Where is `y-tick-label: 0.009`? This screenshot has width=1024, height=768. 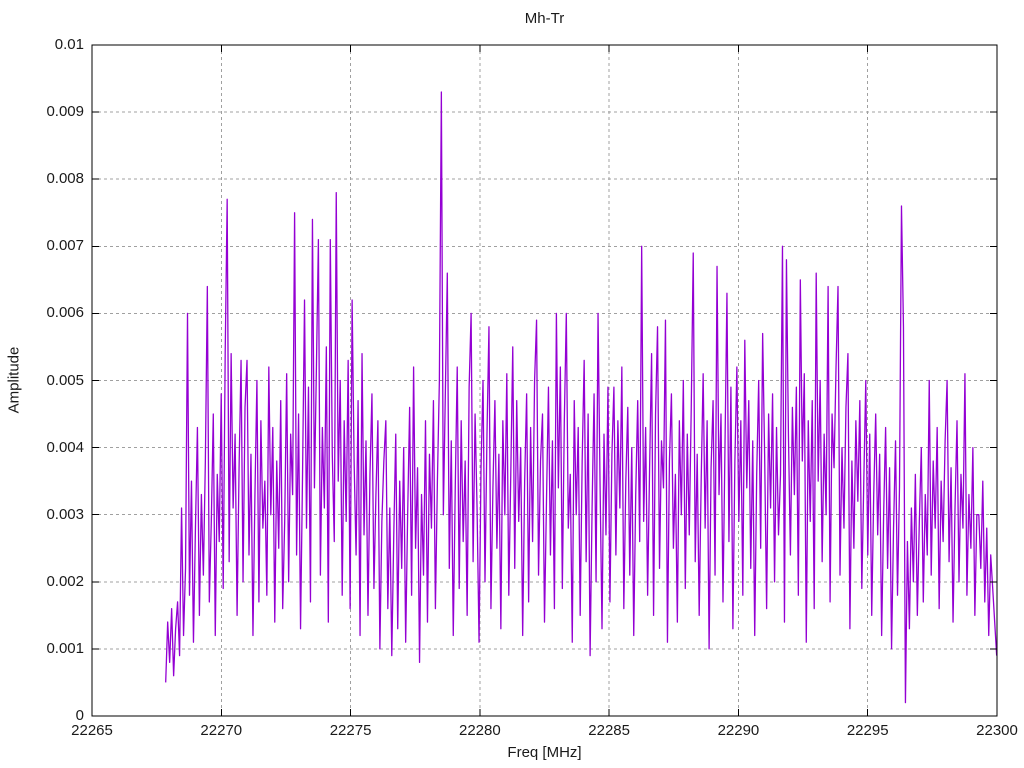 y-tick-label: 0.009 is located at coordinates (65, 112).